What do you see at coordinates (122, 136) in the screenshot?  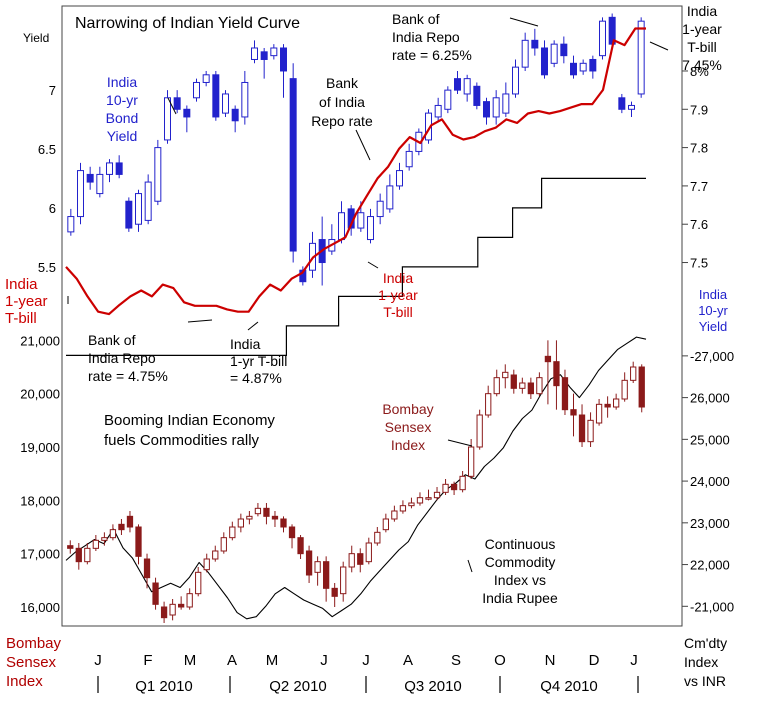 I see `annotation-bond: Yield` at bounding box center [122, 136].